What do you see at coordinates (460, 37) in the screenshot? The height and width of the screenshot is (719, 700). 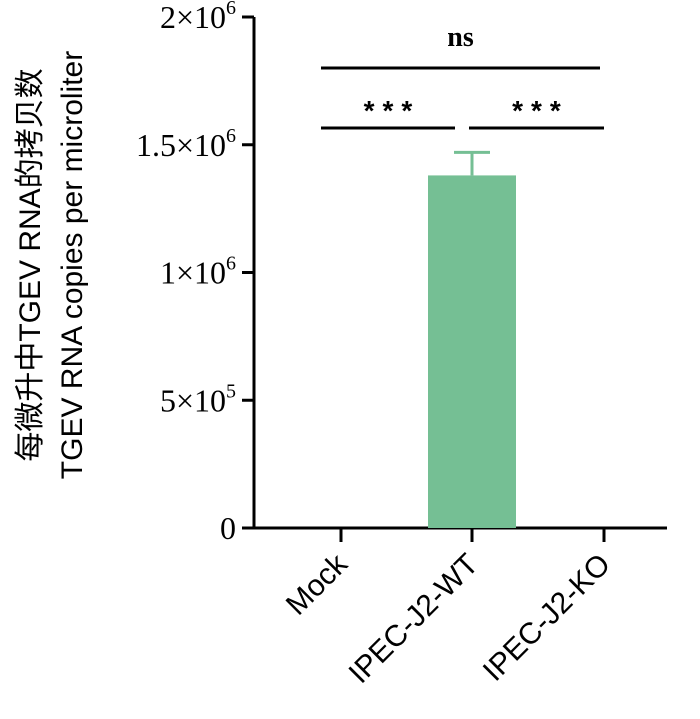 I see `sig-label-0-2: ns` at bounding box center [460, 37].